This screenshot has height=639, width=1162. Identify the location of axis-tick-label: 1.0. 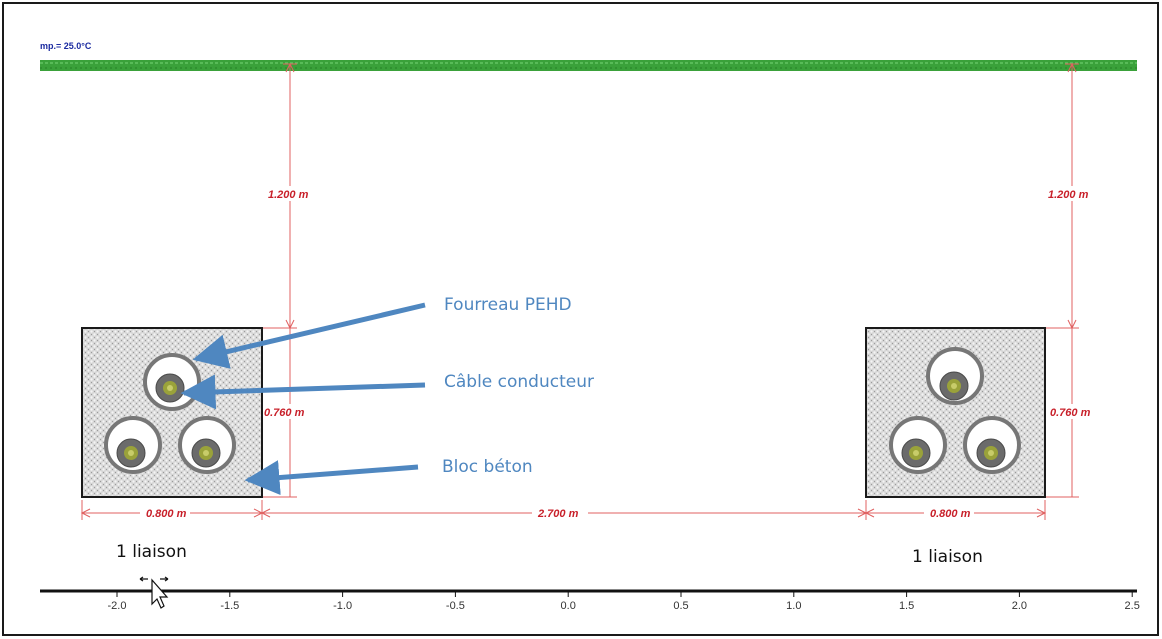
(793, 606).